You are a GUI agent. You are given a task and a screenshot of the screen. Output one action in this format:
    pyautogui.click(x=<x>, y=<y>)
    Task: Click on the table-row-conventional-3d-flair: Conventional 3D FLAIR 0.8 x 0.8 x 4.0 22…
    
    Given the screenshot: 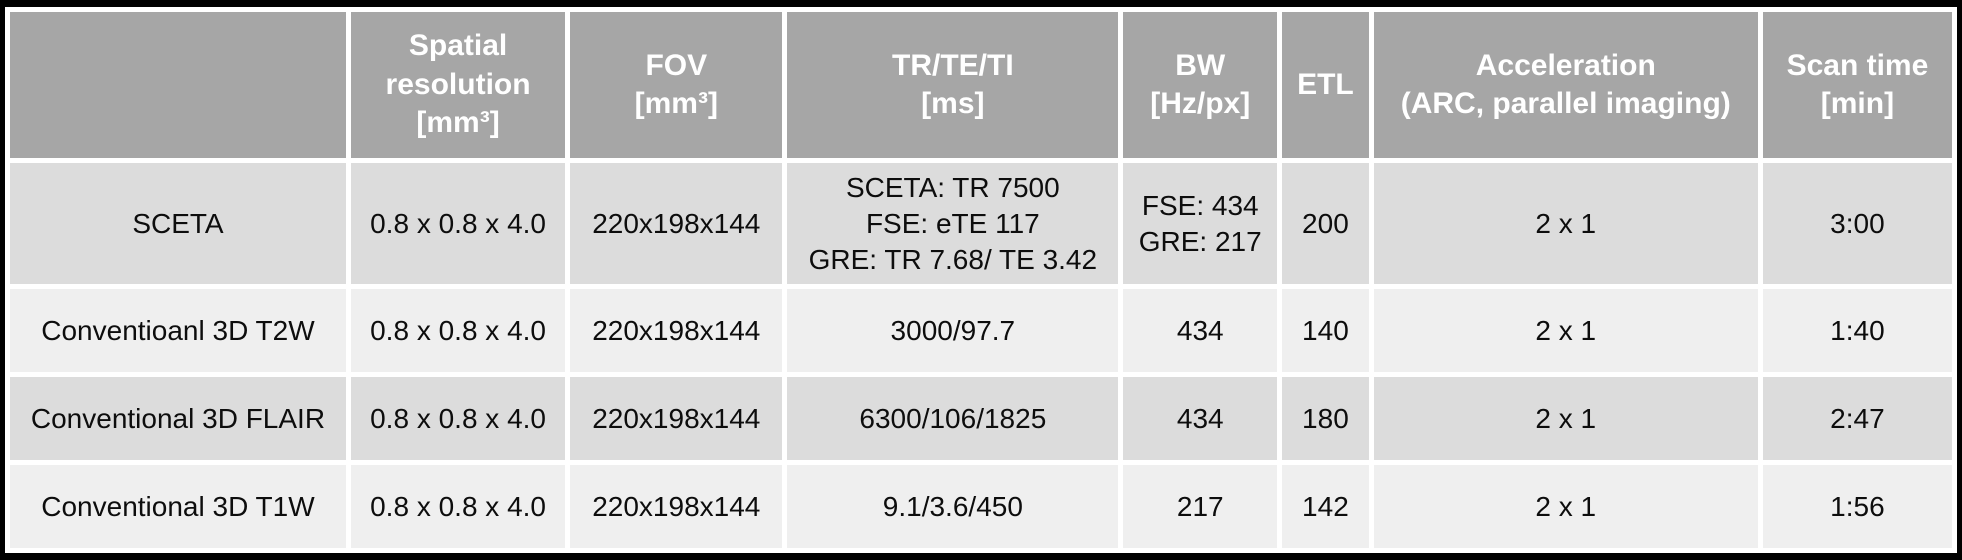 What is the action you would take?
    pyautogui.click(x=981, y=419)
    